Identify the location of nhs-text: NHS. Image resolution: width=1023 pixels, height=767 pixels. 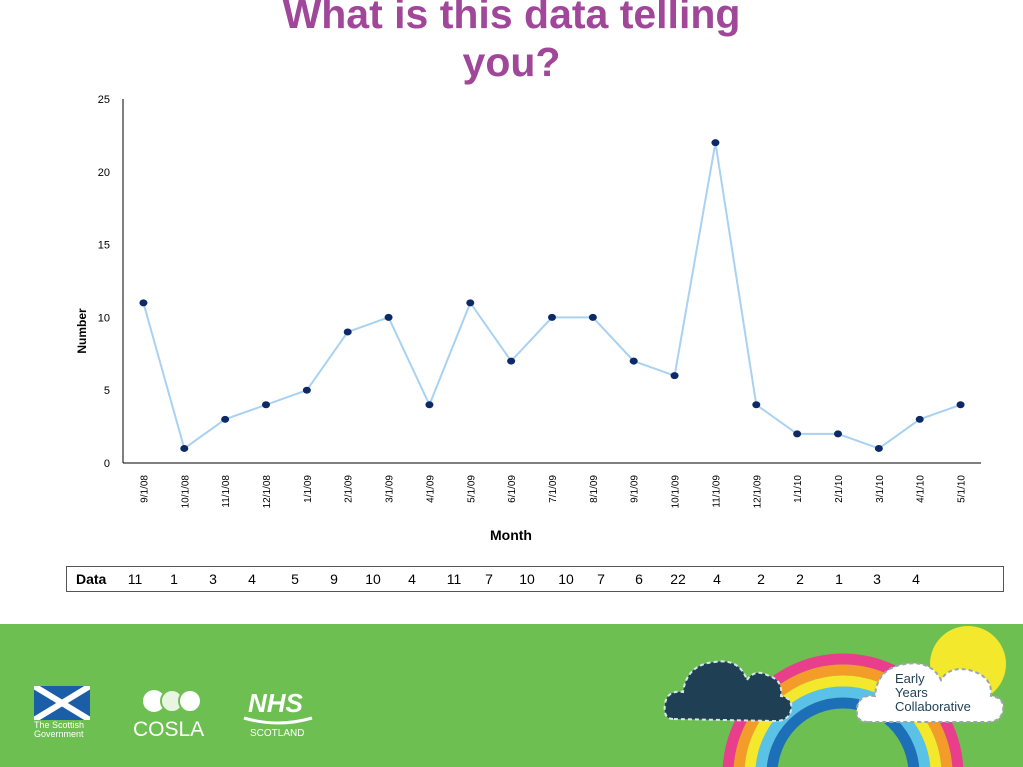
(275, 703).